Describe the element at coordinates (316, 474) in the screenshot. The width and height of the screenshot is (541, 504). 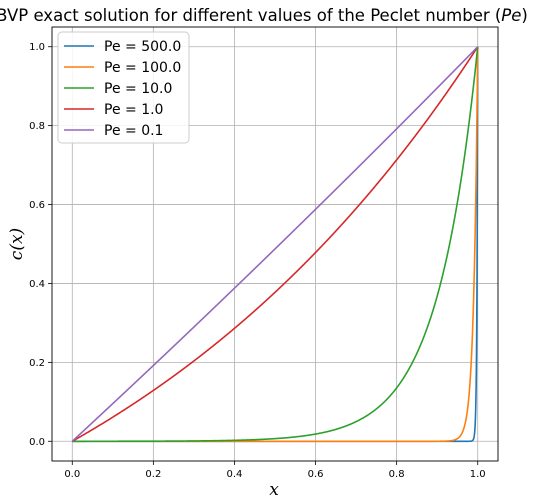
I see `x-tick-label: 0.6` at that location.